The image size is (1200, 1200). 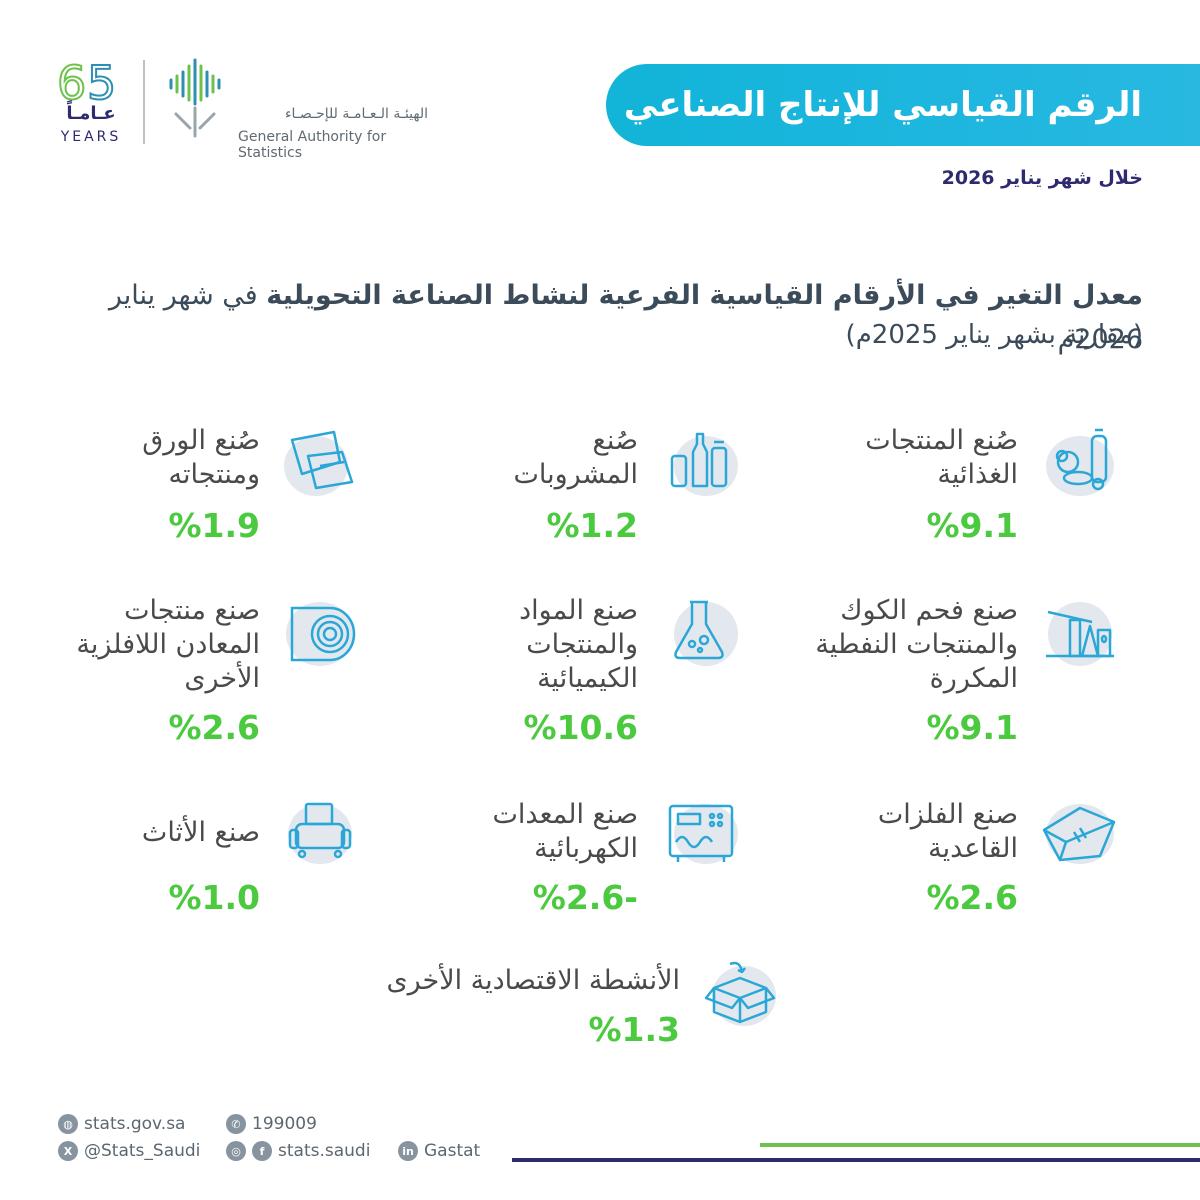 I want to click on indicator-value: %1.3, so click(x=634, y=1029).